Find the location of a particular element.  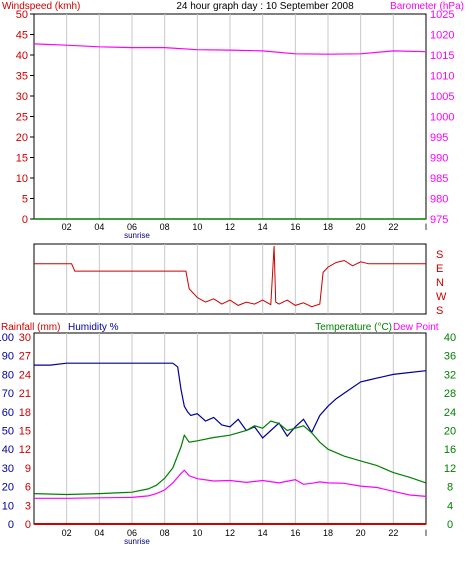

barometer-tick-labels: 975 980 985 990 995 1000 1005 1010 1015 1020 1025 is located at coordinates (442, 117).